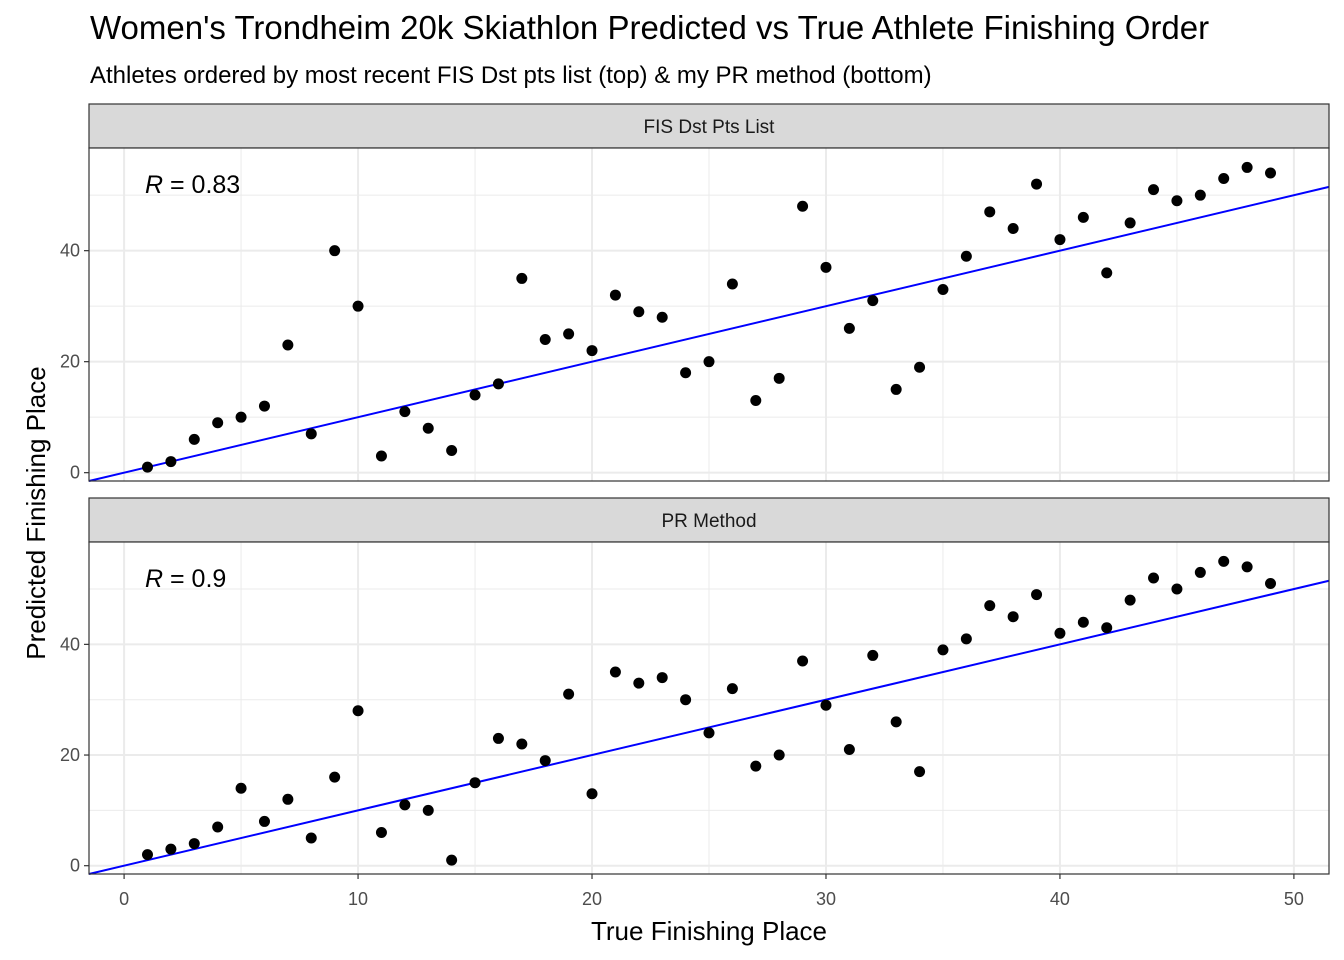 The height and width of the screenshot is (960, 1344). What do you see at coordinates (709, 931) in the screenshot?
I see `x-axis-title: True Finishing Place` at bounding box center [709, 931].